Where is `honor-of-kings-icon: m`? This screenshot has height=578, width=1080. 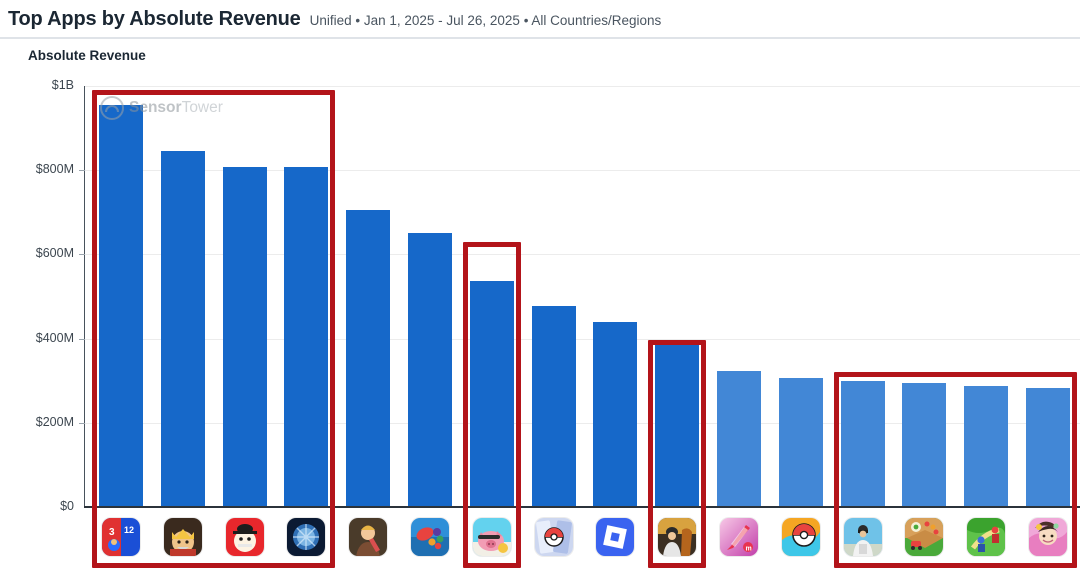 honor-of-kings-icon: m is located at coordinates (739, 537).